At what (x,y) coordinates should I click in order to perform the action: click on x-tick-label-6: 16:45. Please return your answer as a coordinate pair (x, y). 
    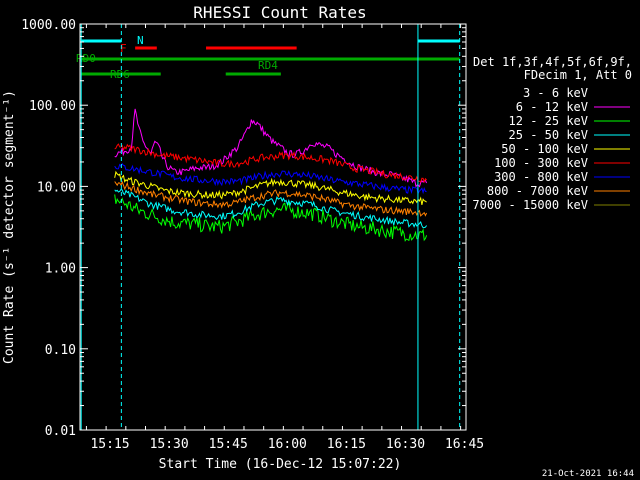
    Looking at the image, I should click on (464, 444).